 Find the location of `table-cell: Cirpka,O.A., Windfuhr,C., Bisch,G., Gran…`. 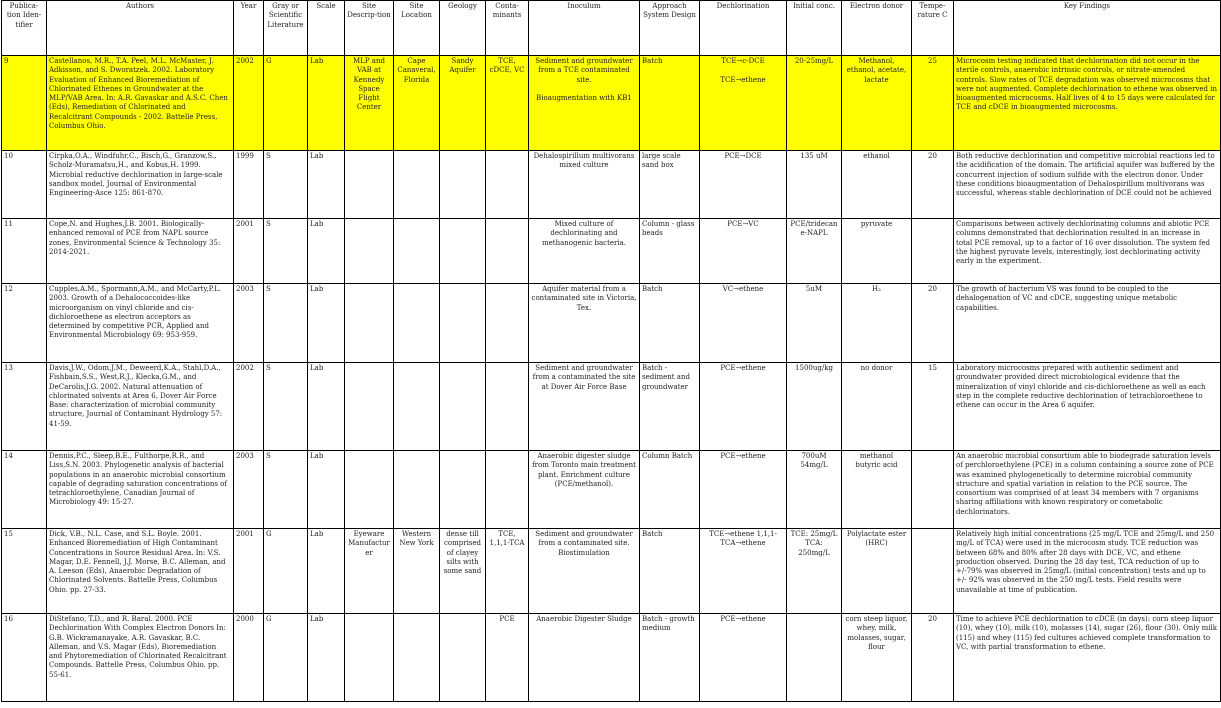

table-cell: Cirpka,O.A., Windfuhr,C., Bisch,G., Gran… is located at coordinates (140, 184).